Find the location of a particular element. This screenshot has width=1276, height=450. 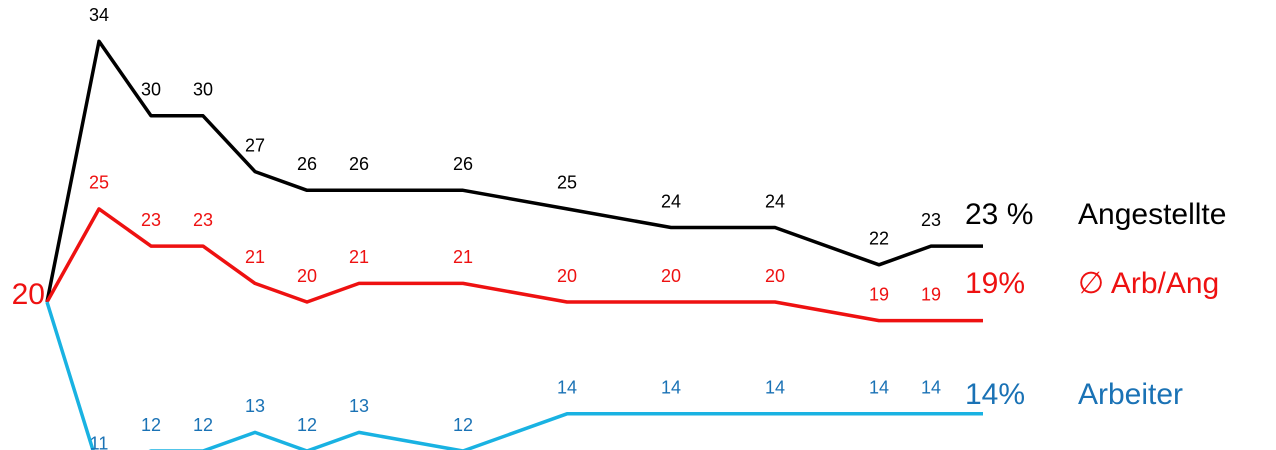

end-value-label: 14% is located at coordinates (995, 394).